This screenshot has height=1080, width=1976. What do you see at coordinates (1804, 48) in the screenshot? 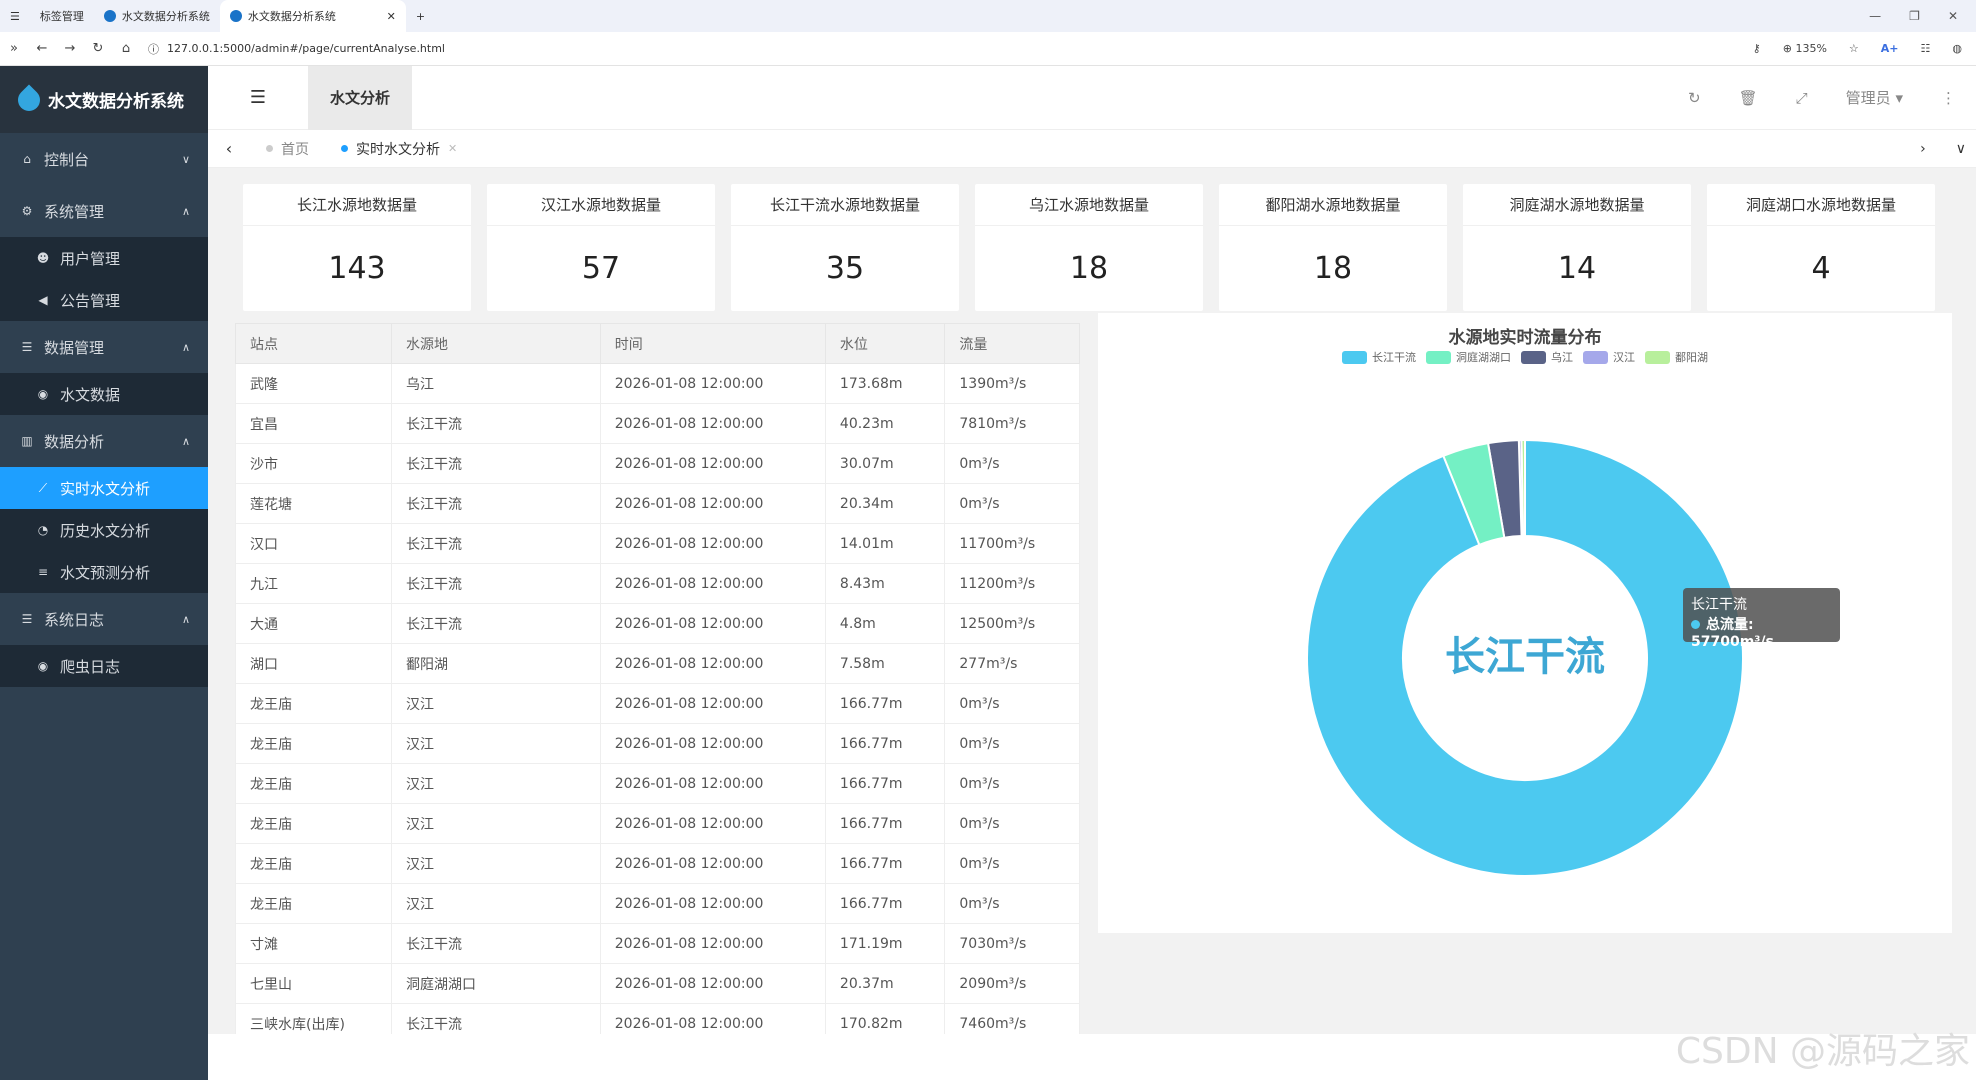
I see `zoom-indicator: ⊕ 135%` at bounding box center [1804, 48].